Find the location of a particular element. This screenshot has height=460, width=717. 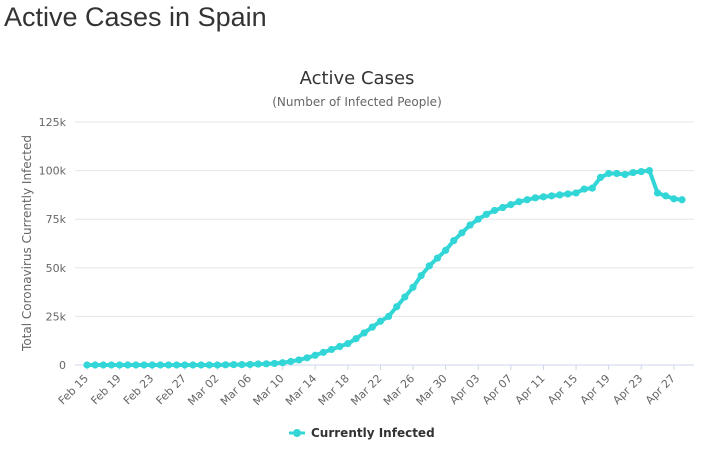

x-tick-label: Mar 02 is located at coordinates (203, 390).